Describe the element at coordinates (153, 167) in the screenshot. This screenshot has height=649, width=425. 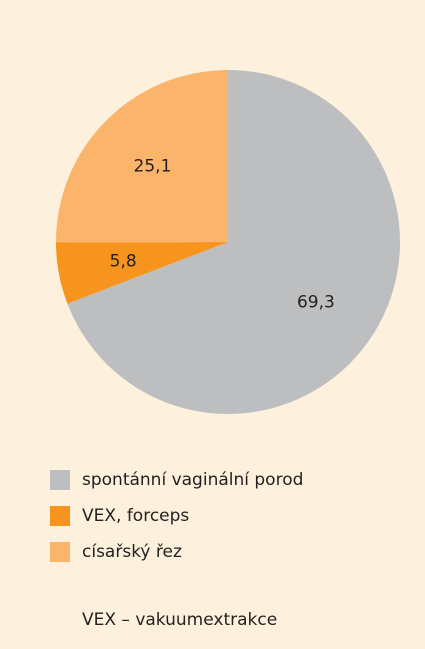
I see `data-label: 25,1` at that location.